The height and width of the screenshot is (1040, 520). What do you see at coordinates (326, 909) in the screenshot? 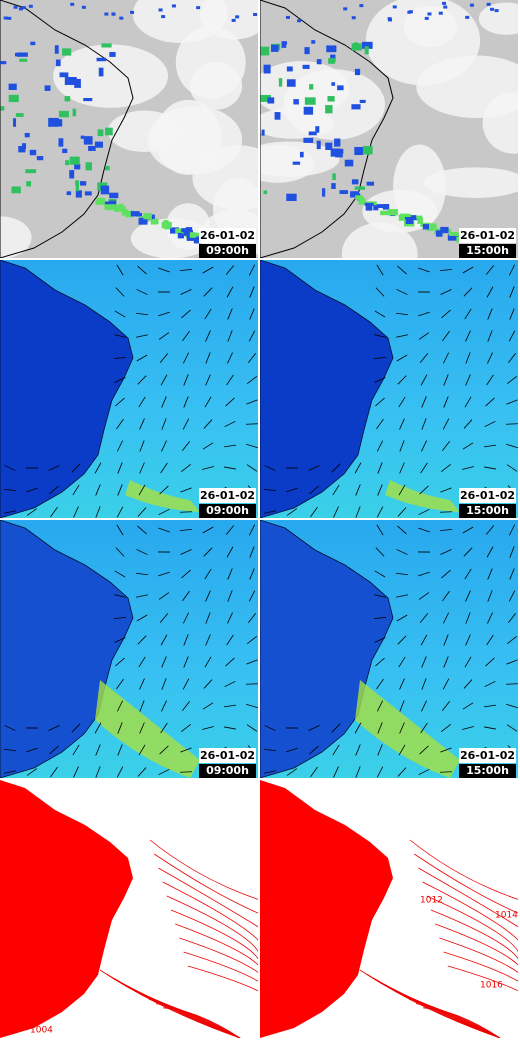
I see `land-isobars` at bounding box center [326, 909].